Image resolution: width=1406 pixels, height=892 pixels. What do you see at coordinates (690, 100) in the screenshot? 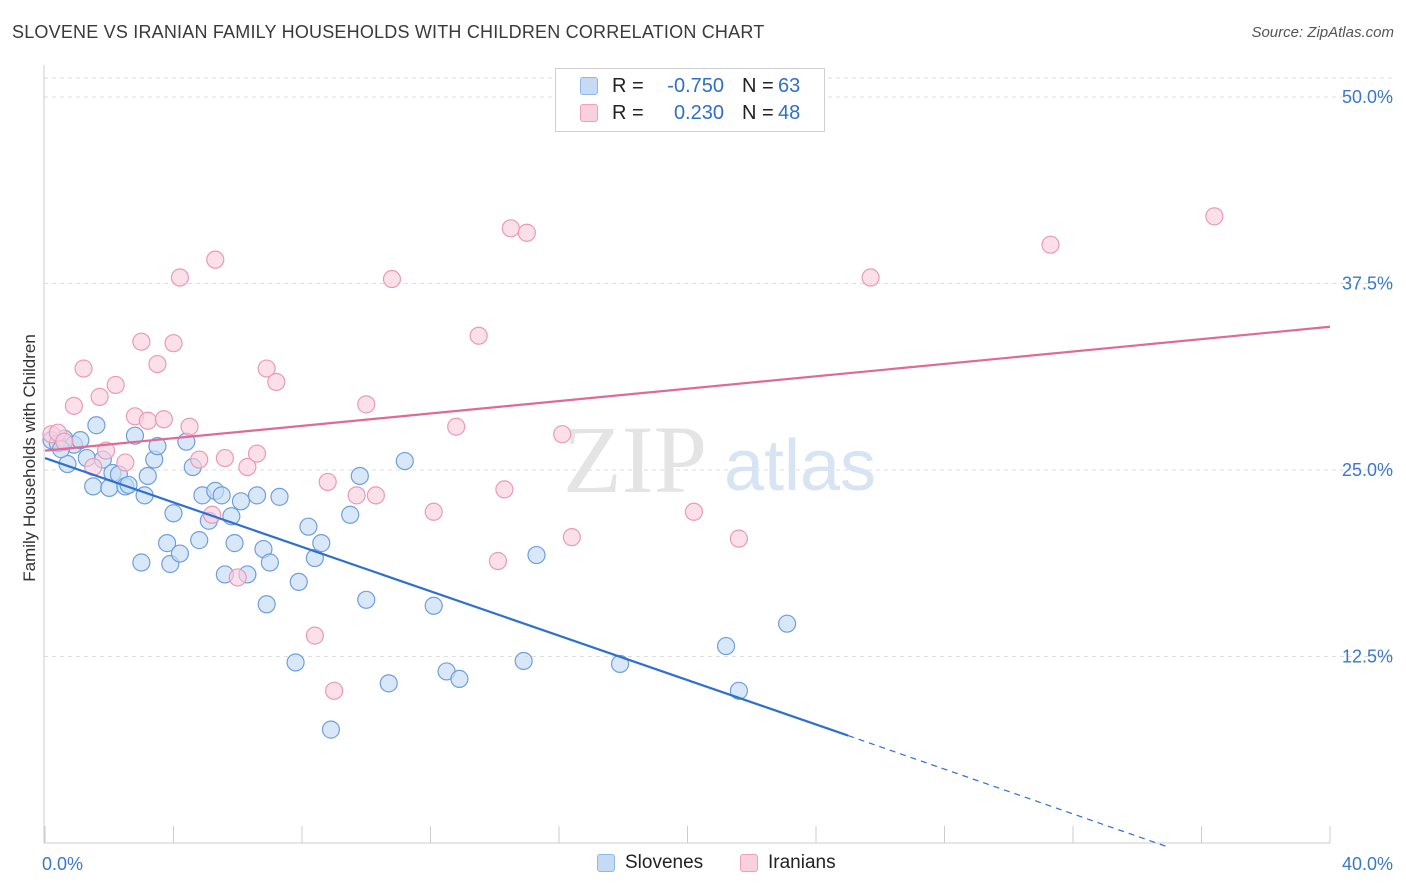
I see `stats-legend: R = -0.750 N = 63 R = 0.230 N = 48` at bounding box center [690, 100].